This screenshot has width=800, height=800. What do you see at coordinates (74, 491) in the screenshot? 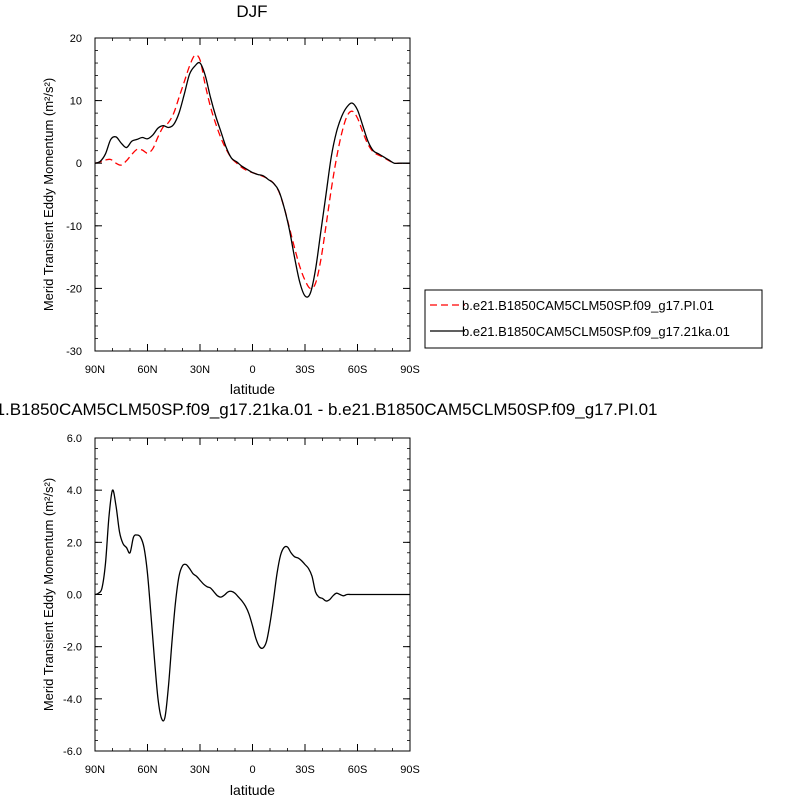
I see `y-tick-label: 4.0` at bounding box center [74, 491].